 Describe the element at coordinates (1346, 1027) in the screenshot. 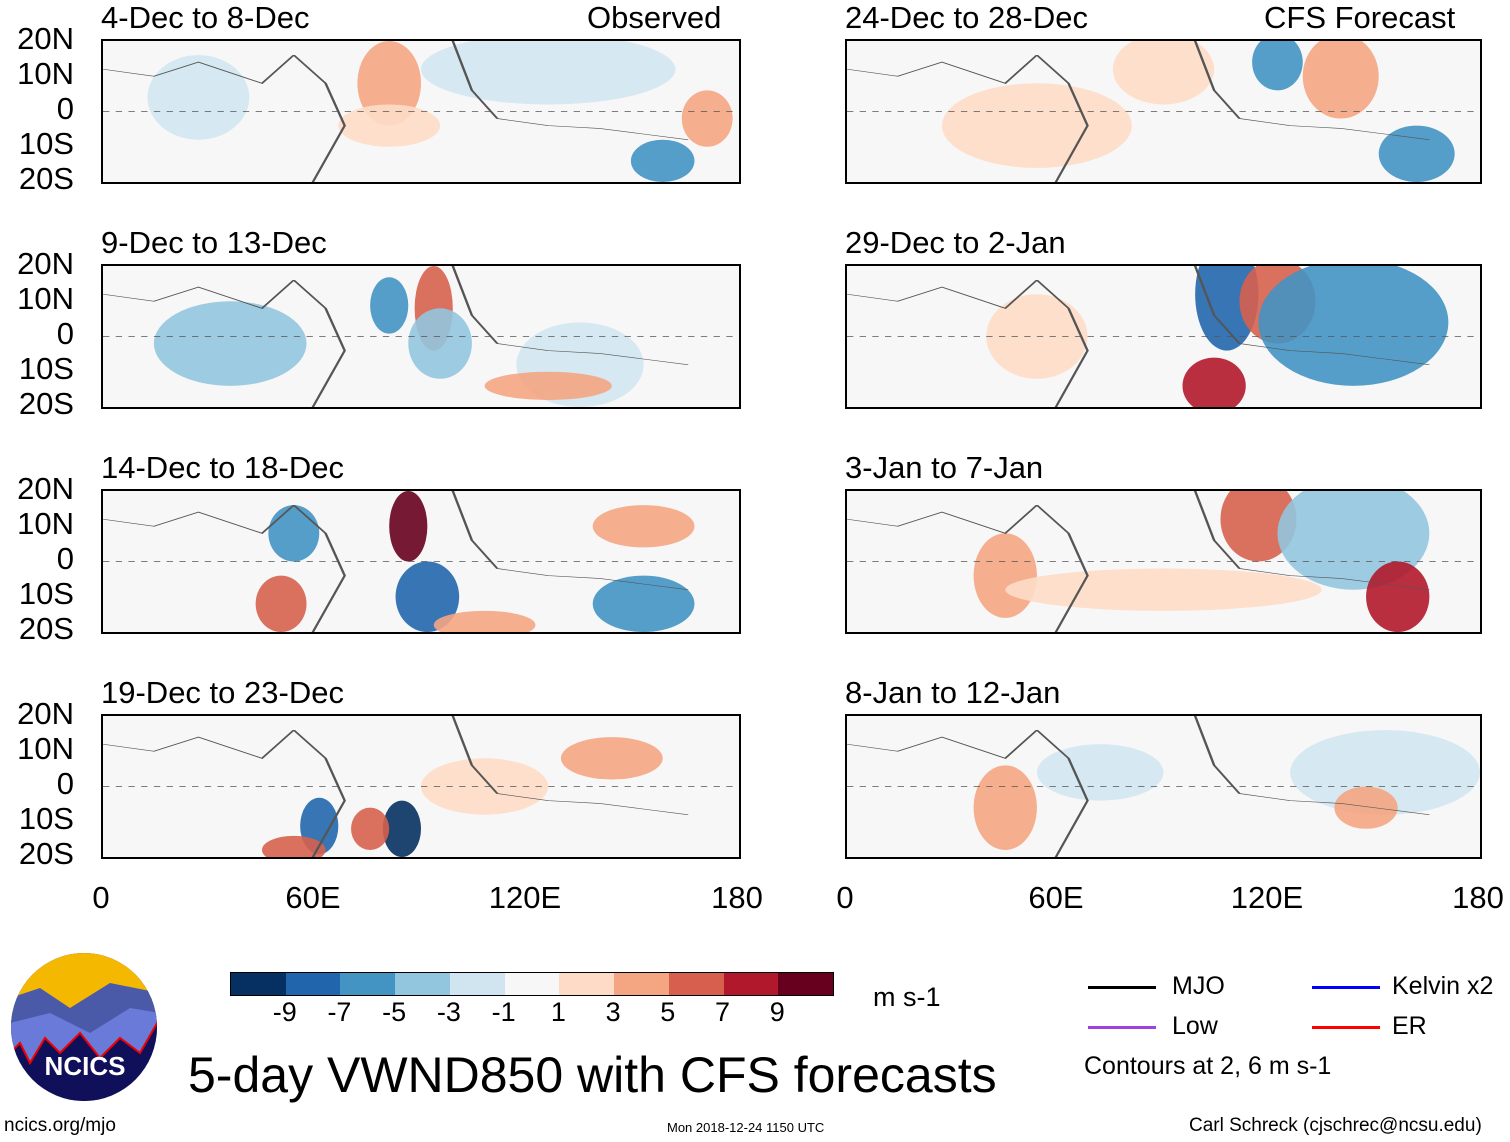

I see `legend-er-line` at that location.